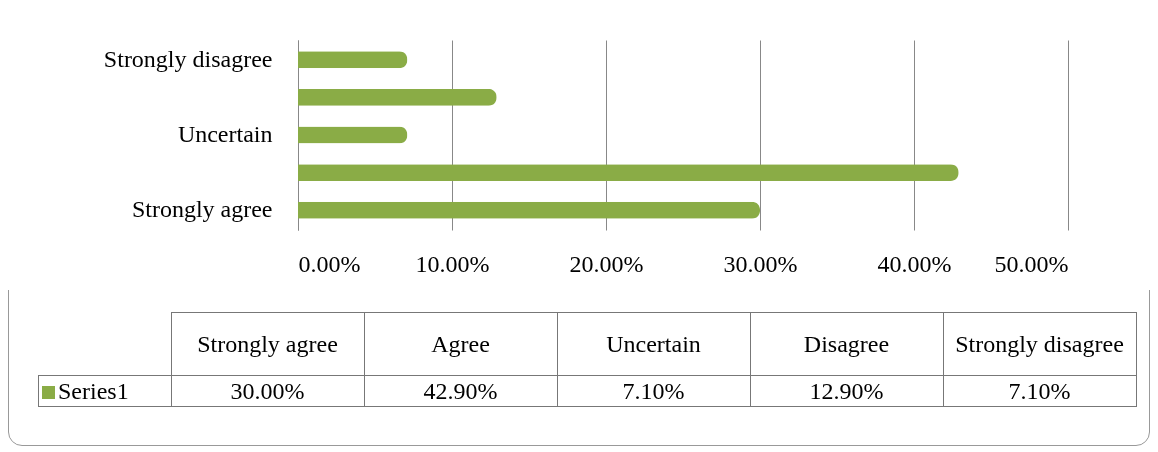 The height and width of the screenshot is (452, 1158). I want to click on legend-label: Series1, so click(104, 391).